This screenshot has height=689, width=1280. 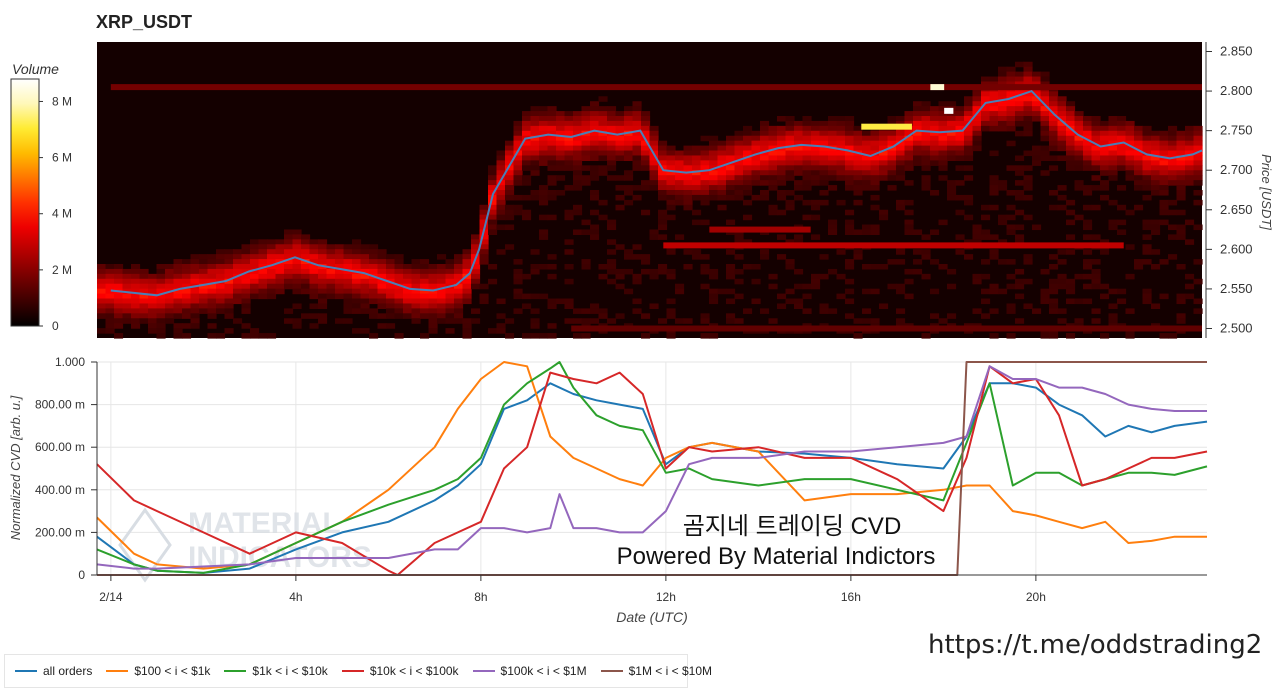 What do you see at coordinates (1236, 90) in the screenshot?
I see `price-tick-label: 2.800` at bounding box center [1236, 90].